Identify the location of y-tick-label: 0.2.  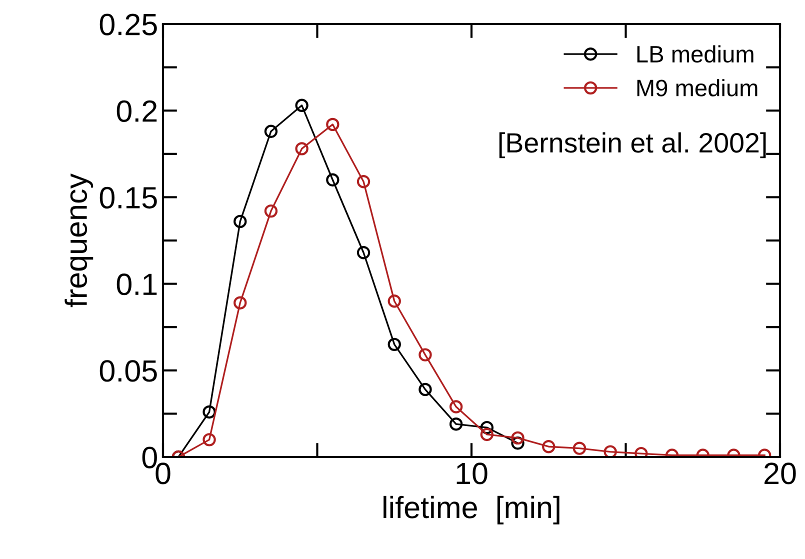
(136, 111).